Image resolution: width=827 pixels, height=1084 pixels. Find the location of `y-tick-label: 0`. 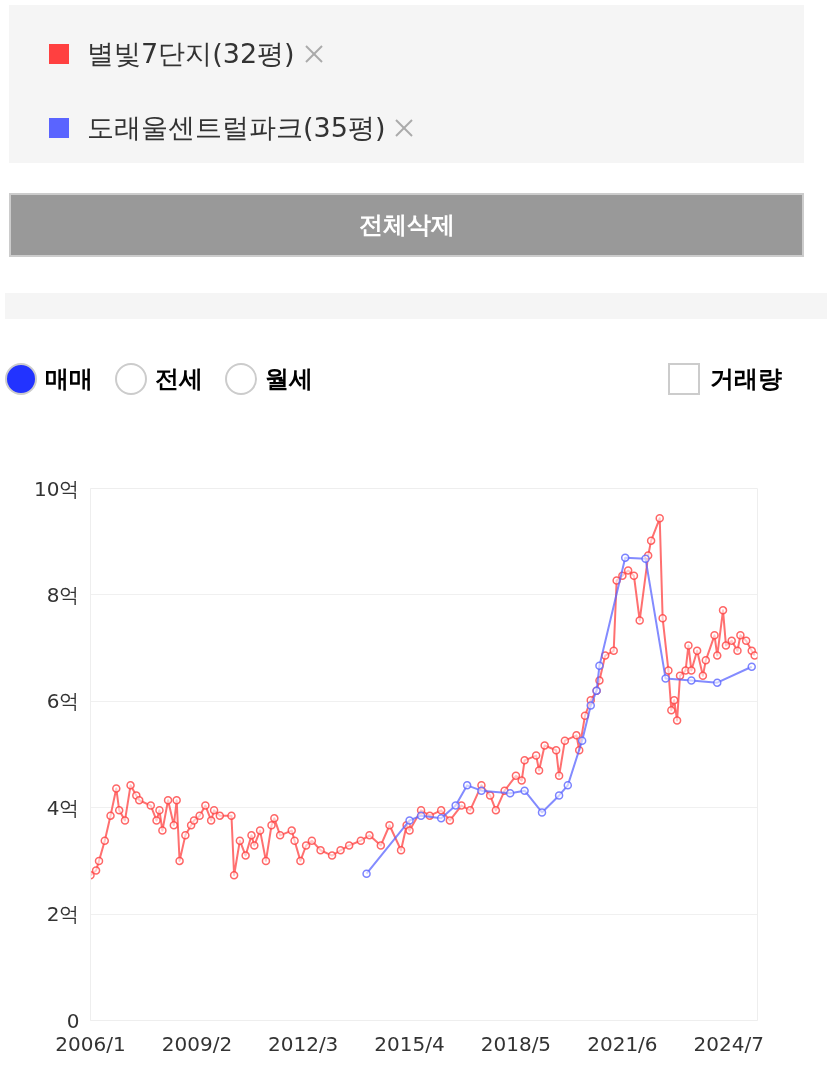

y-tick-label: 0 is located at coordinates (73, 1020).